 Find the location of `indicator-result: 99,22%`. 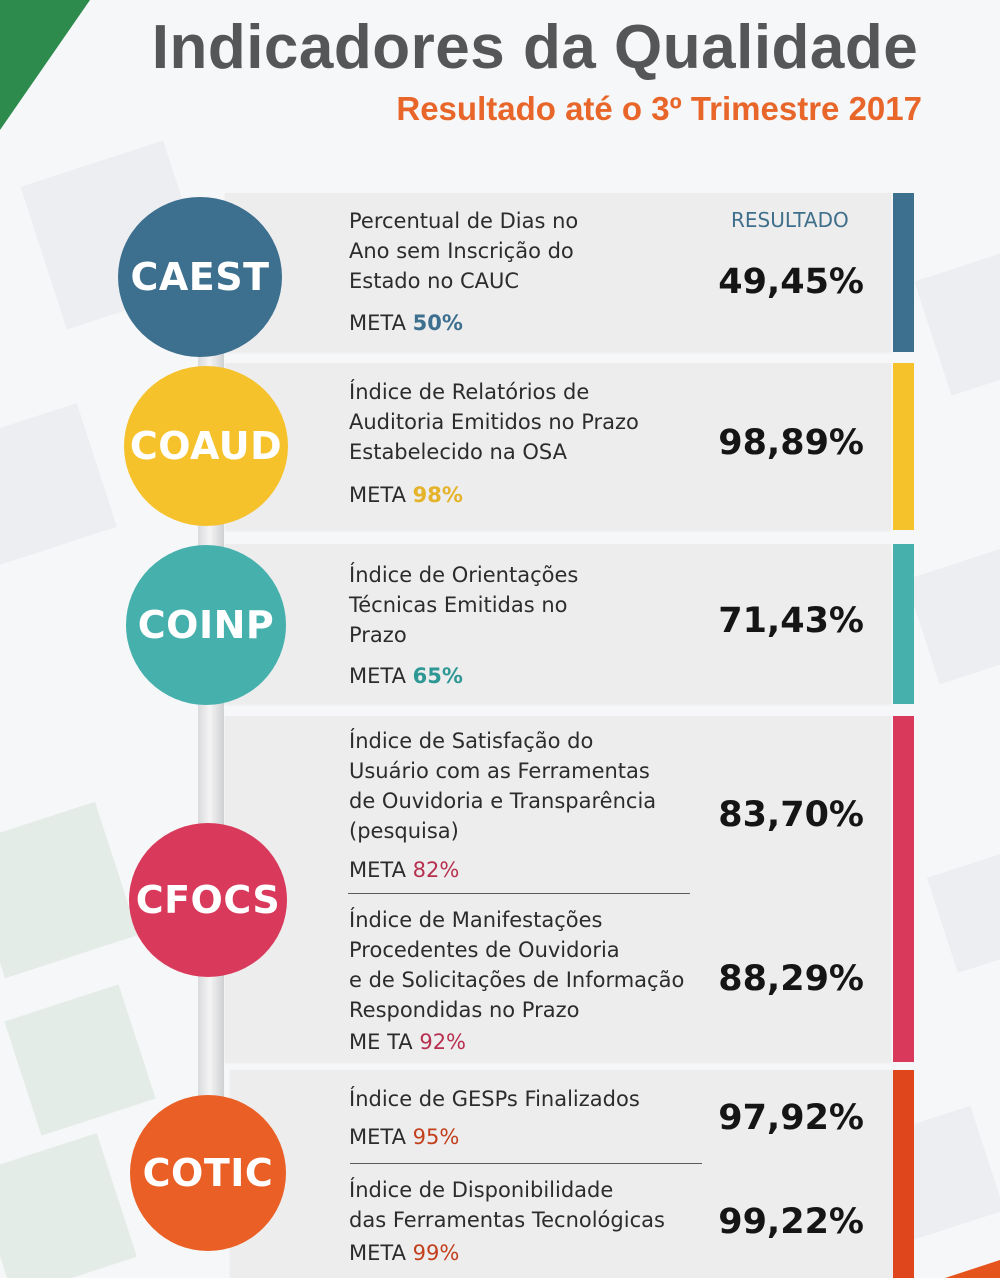

indicator-result: 99,22% is located at coordinates (791, 1222).